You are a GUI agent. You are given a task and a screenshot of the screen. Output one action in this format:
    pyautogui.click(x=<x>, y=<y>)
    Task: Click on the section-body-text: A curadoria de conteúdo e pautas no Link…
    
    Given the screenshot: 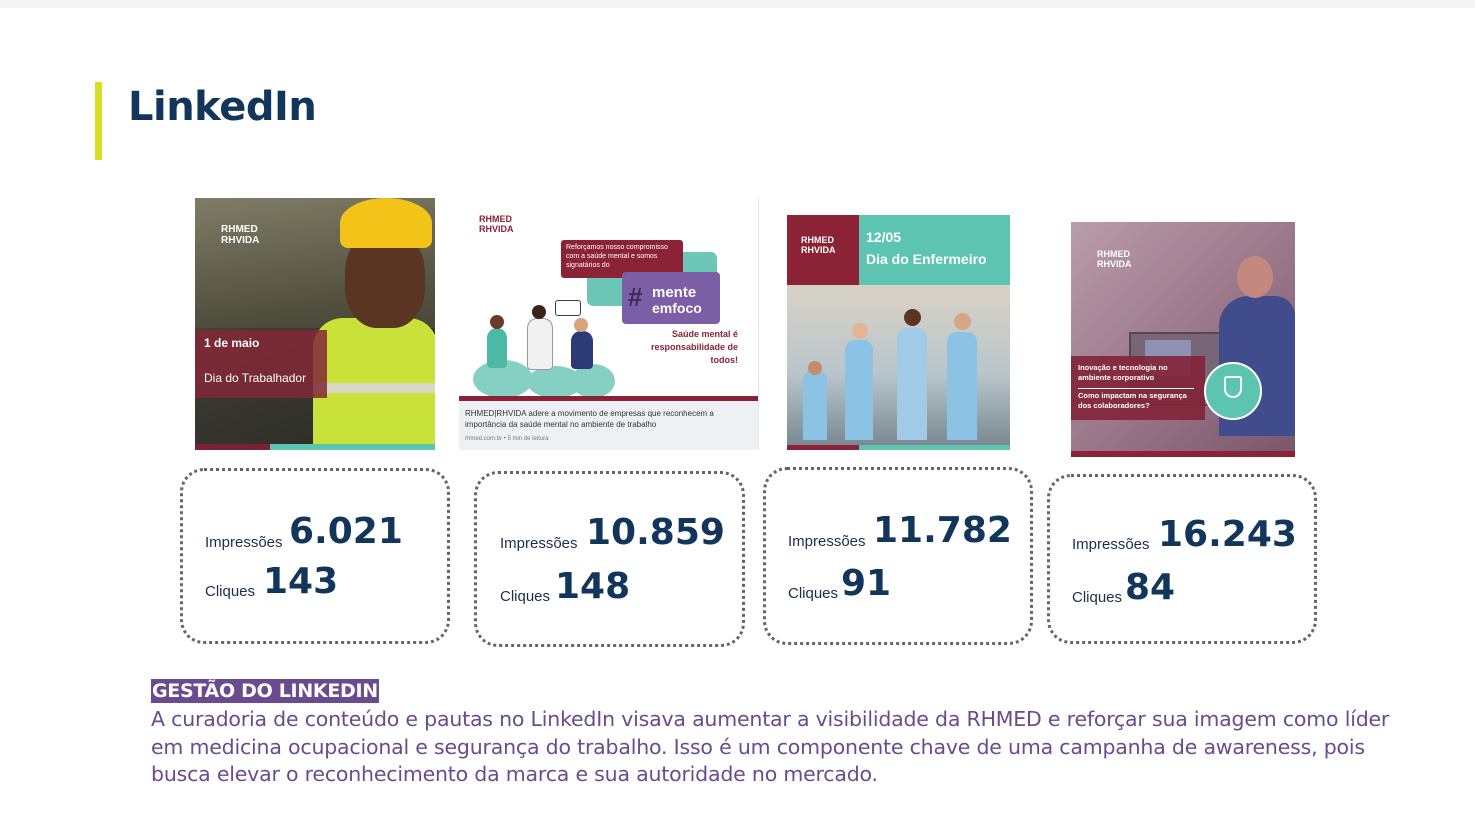 What is the action you would take?
    pyautogui.click(x=770, y=746)
    